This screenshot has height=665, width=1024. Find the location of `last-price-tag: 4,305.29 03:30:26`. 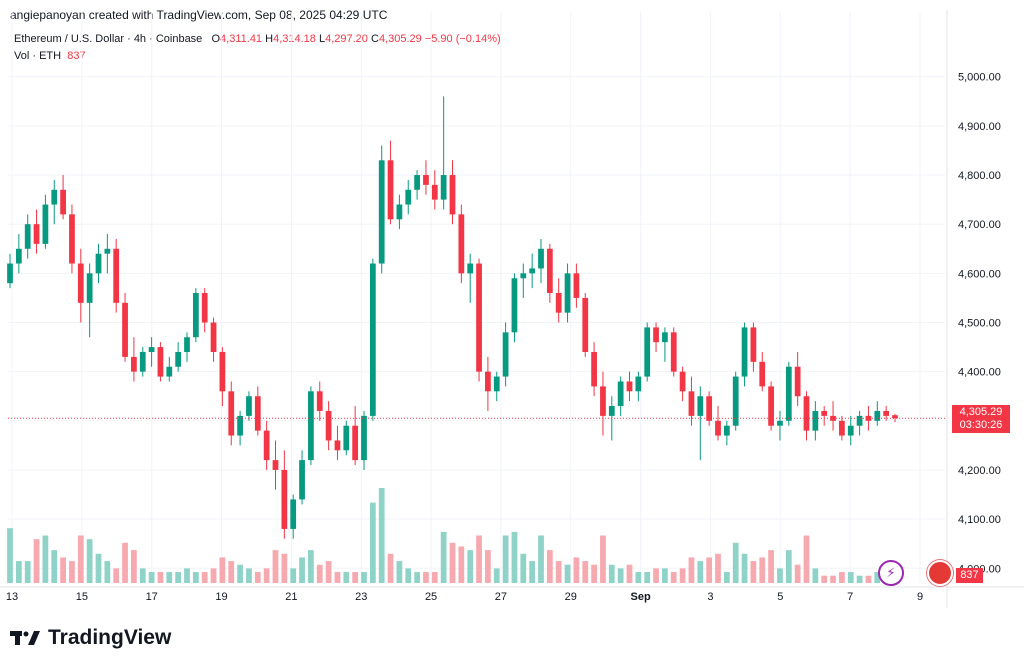

last-price-tag: 4,305.29 03:30:26 is located at coordinates (981, 419).